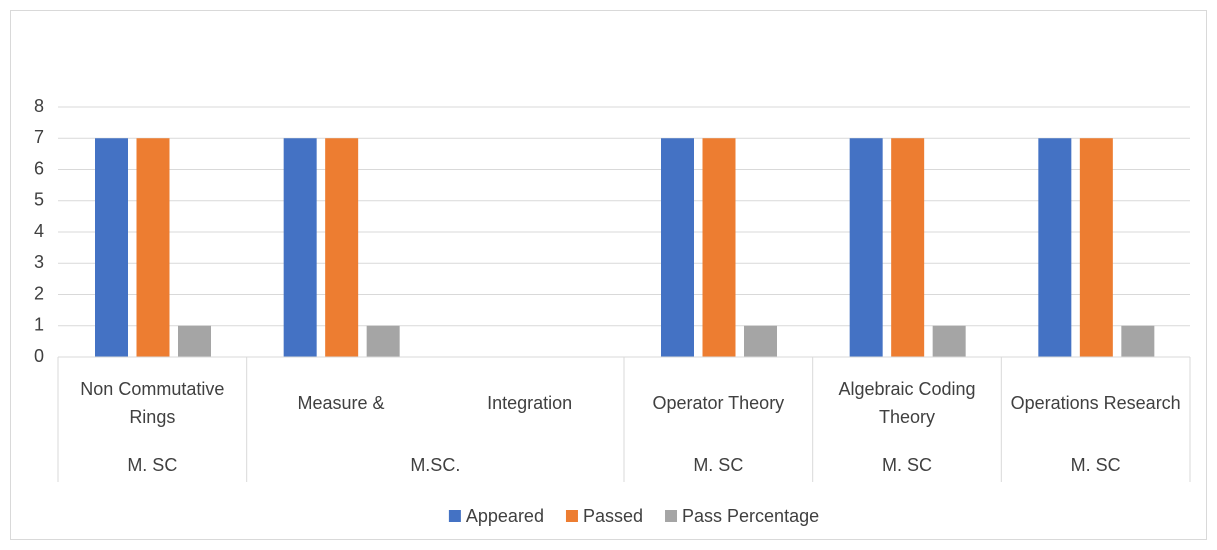  What do you see at coordinates (39, 325) in the screenshot?
I see `y-tick-label: 1` at bounding box center [39, 325].